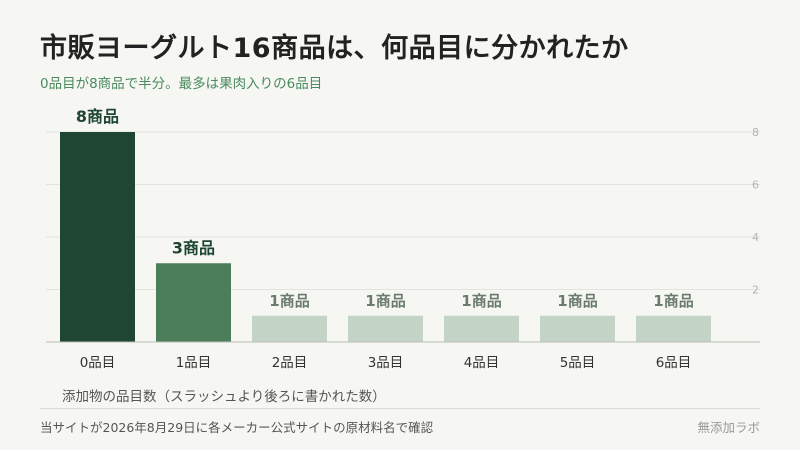 The image size is (800, 450). I want to click on x-axis-title: 添加物の品目数（スラッシュより後ろに書かれた数）, so click(224, 397).